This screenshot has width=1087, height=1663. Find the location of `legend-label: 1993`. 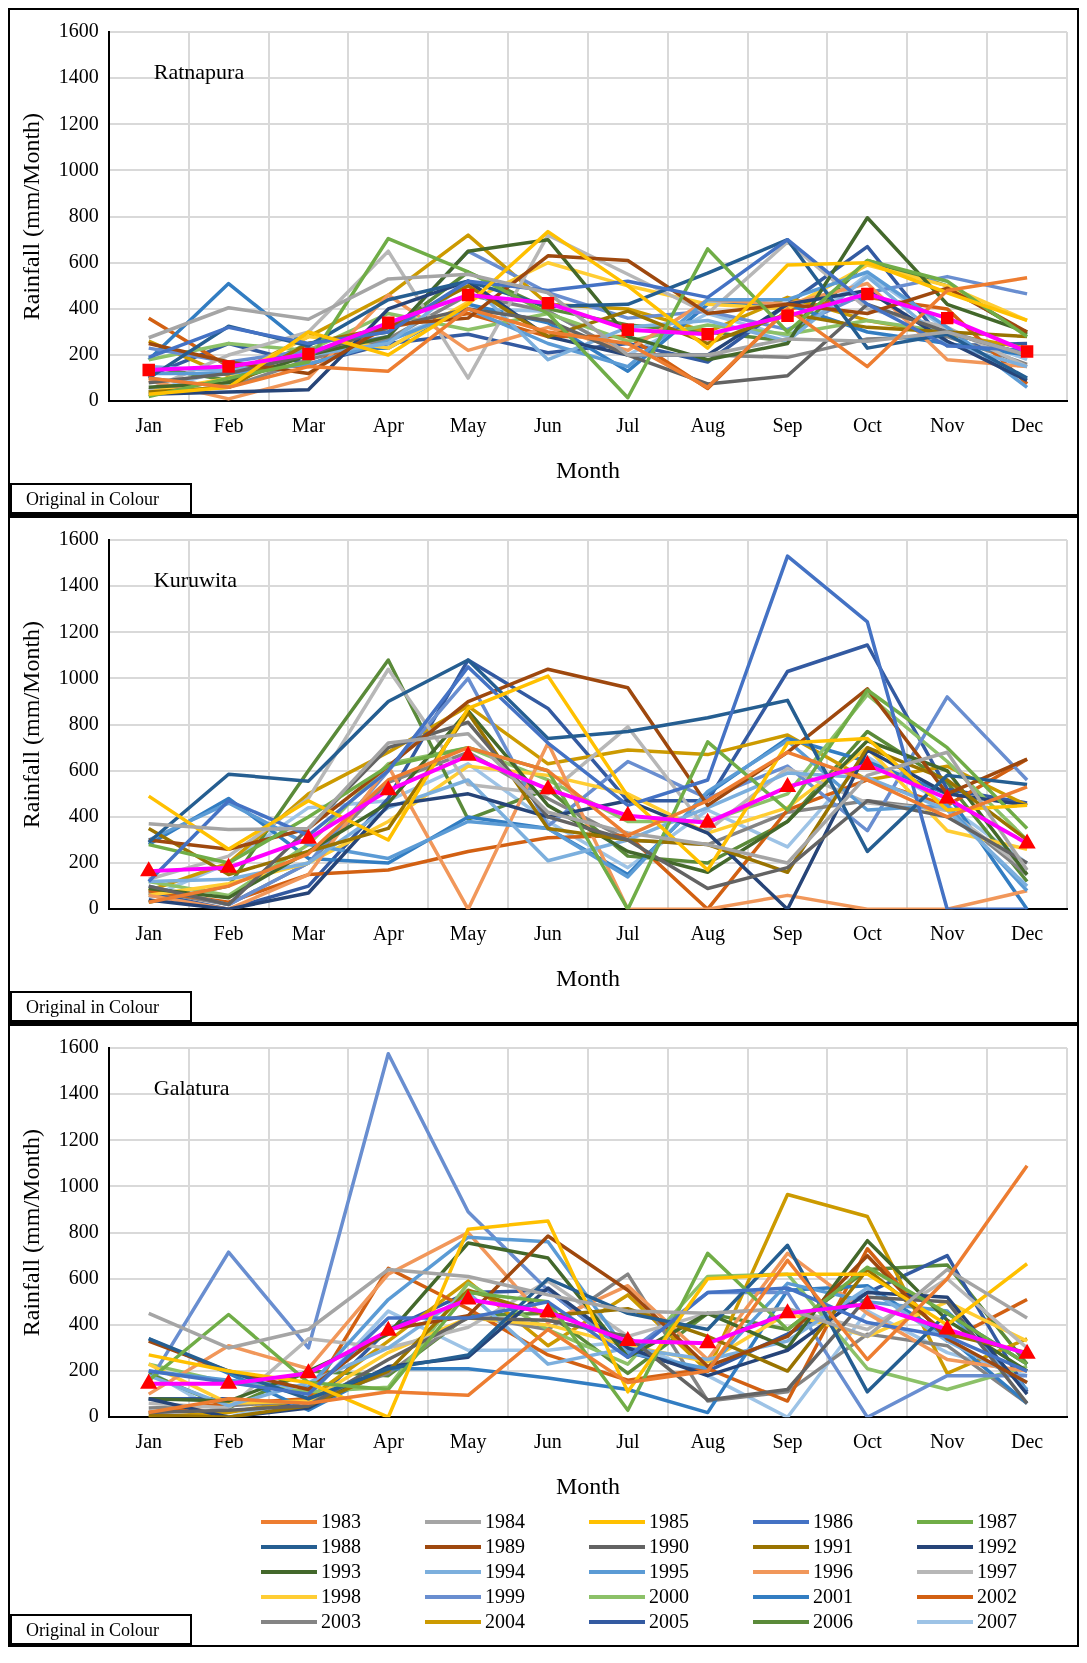

legend-label: 1993 is located at coordinates (341, 1571).